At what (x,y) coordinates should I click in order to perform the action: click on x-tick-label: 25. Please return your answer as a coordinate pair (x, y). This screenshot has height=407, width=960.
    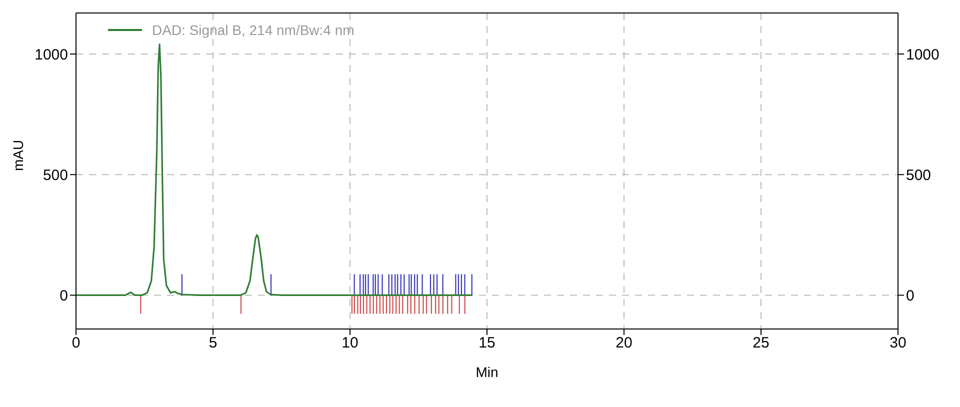
    Looking at the image, I should click on (761, 343).